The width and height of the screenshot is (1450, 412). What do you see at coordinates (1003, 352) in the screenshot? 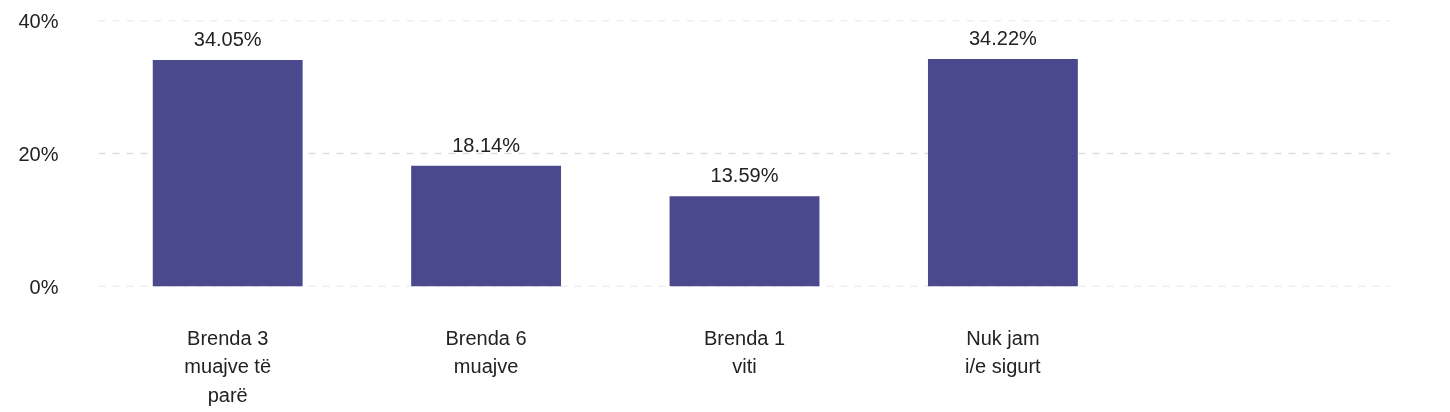
I see `x-tick-label: Nuk jam i/e sigurt` at bounding box center [1003, 352].